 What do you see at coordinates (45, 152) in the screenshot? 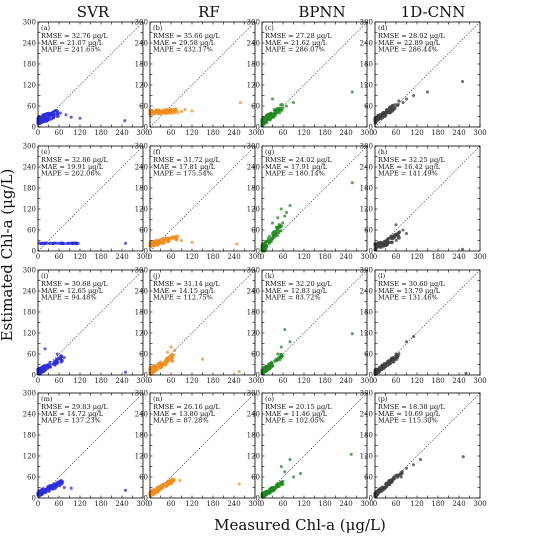
I see `panel-label: (e)` at bounding box center [45, 152].